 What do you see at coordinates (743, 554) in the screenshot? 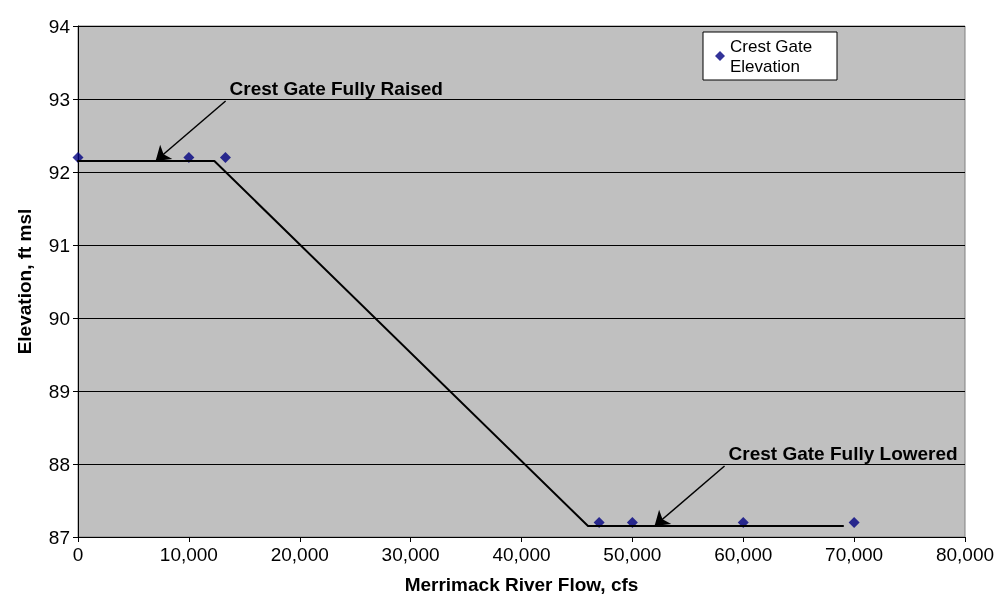
I see `x-tick-label: 60,000` at bounding box center [743, 554].